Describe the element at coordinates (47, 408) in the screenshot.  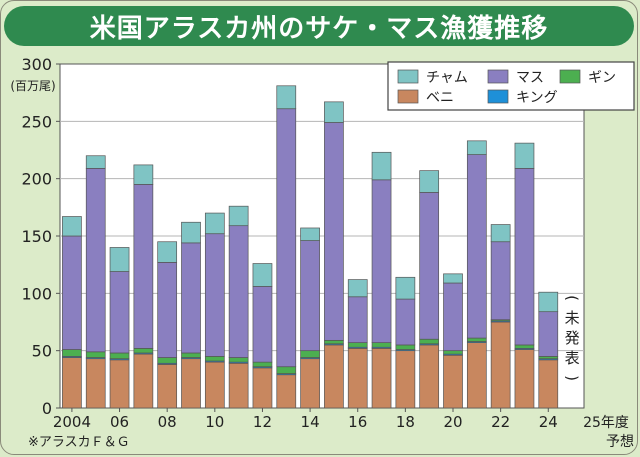
I see `y-tick-label-0: 0` at that location.